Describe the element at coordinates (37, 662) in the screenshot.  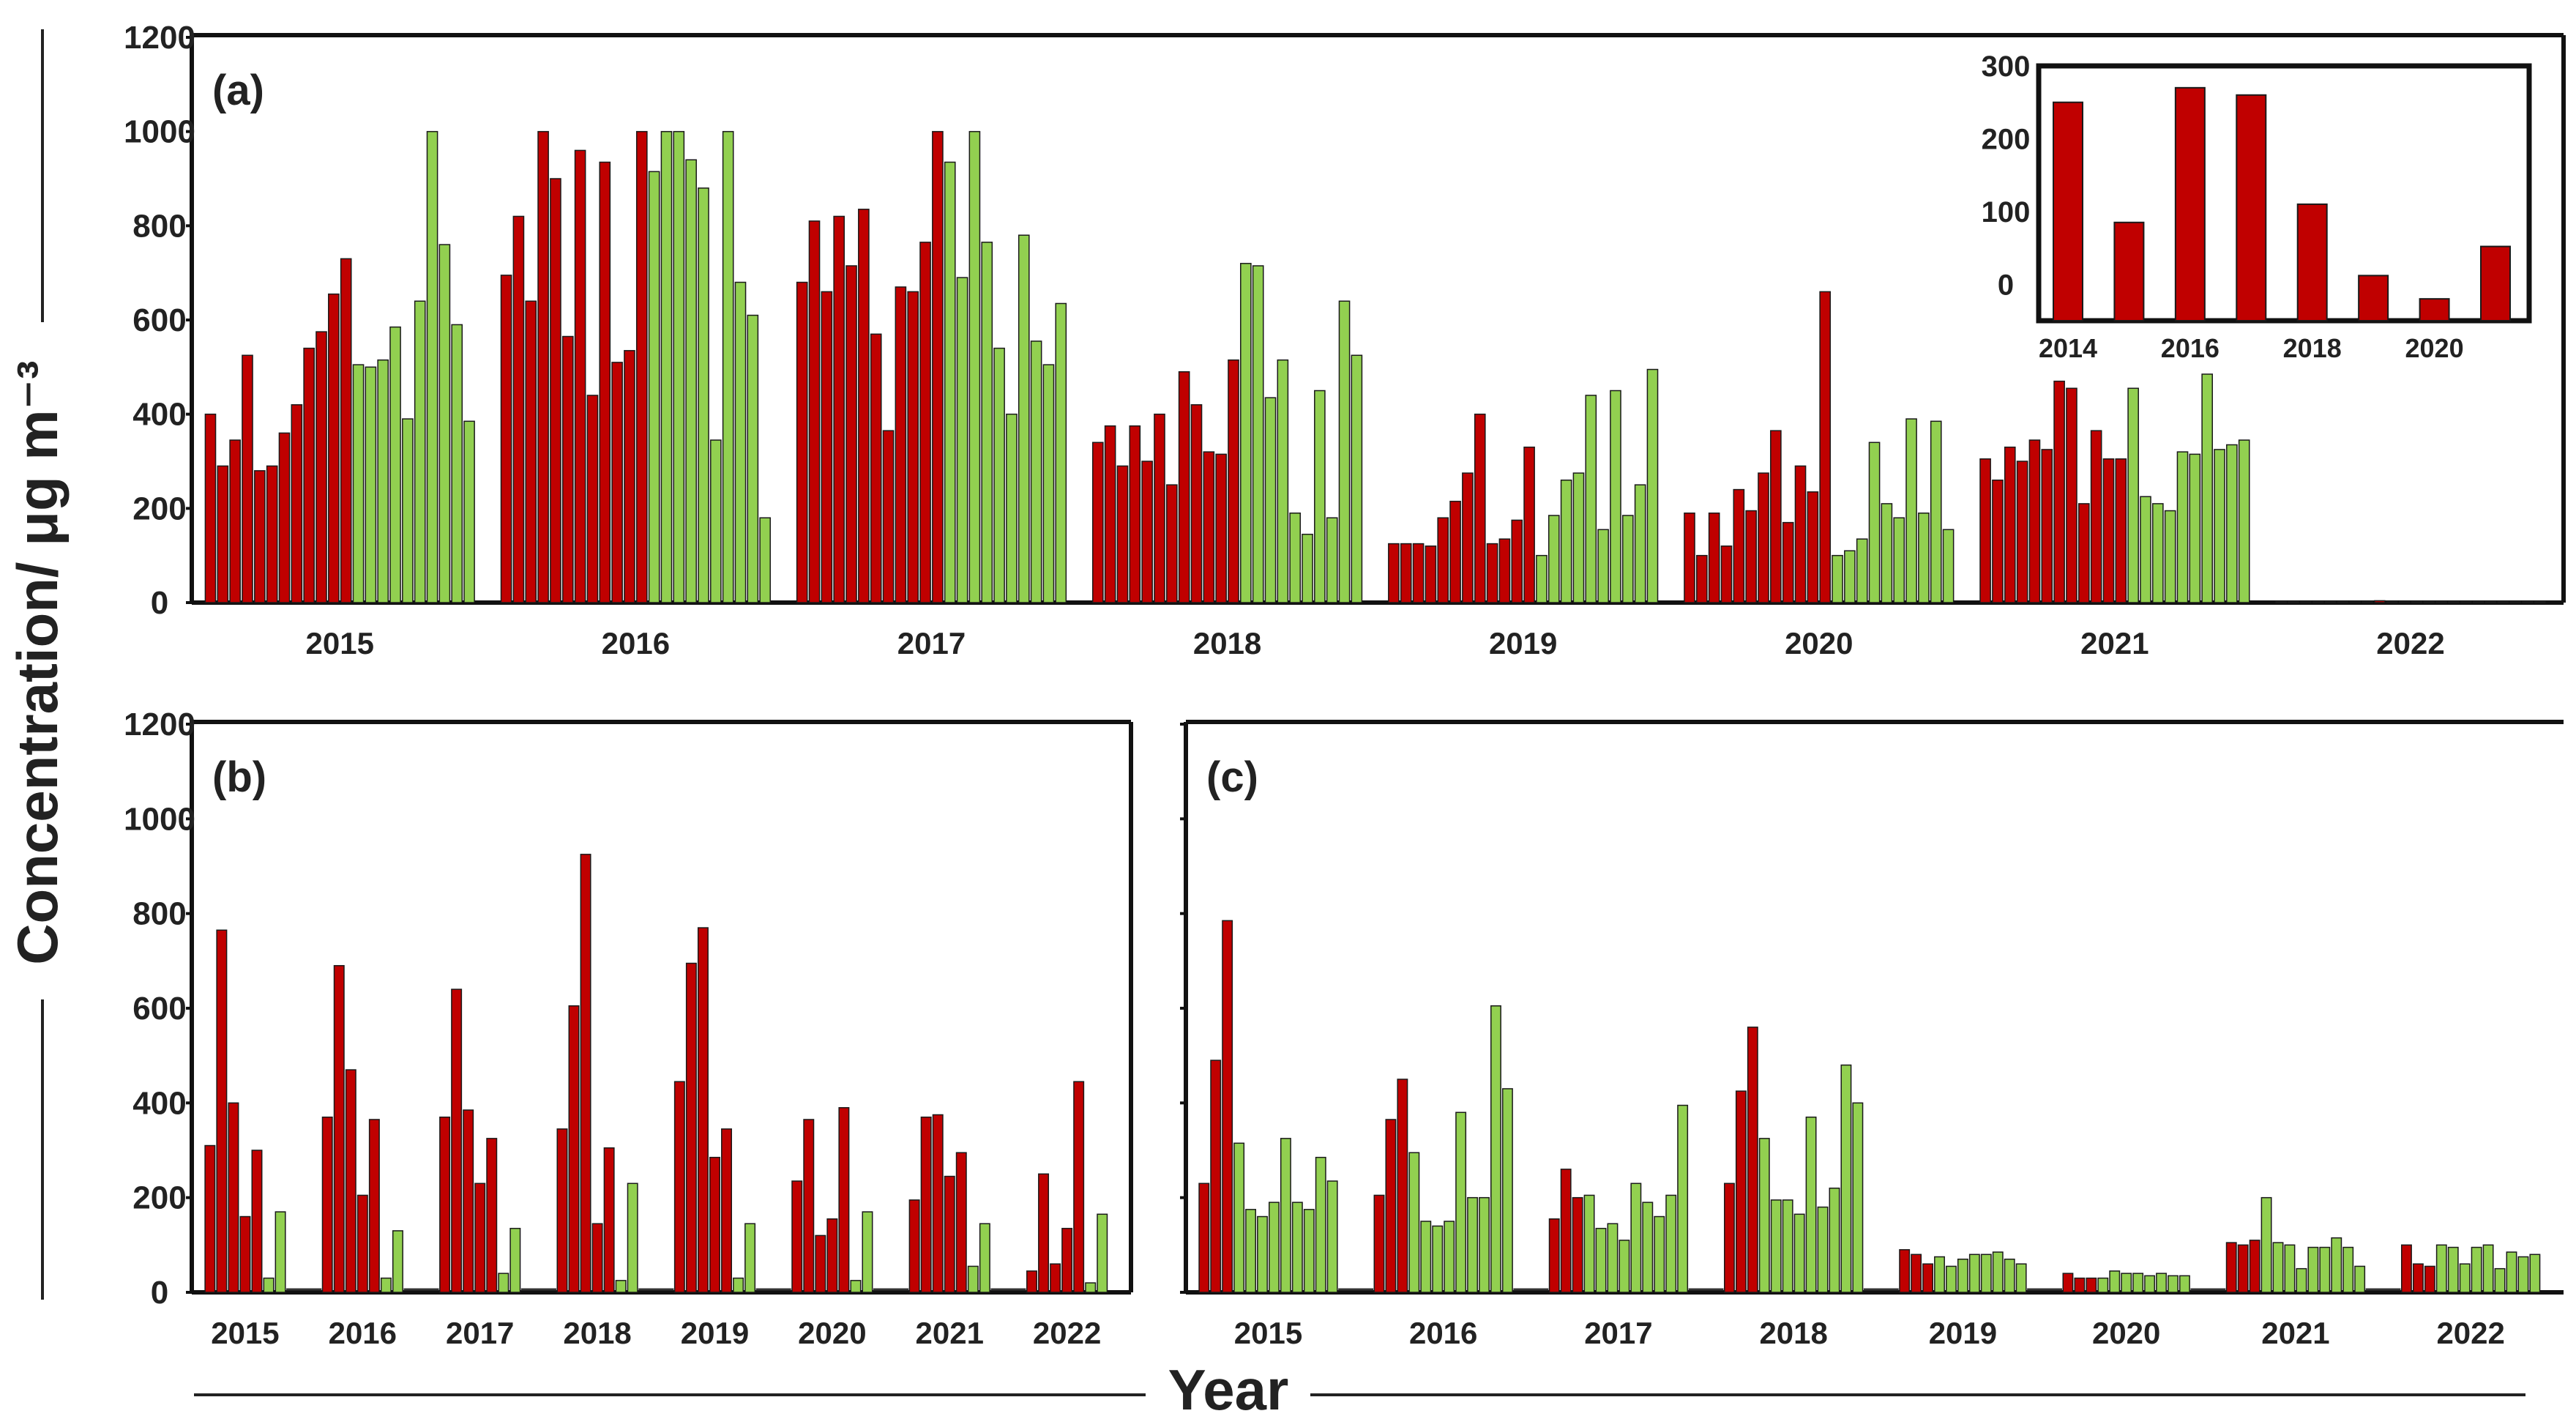
I see `y-axis-title: Concentration/ μg m⁻³` at that location.